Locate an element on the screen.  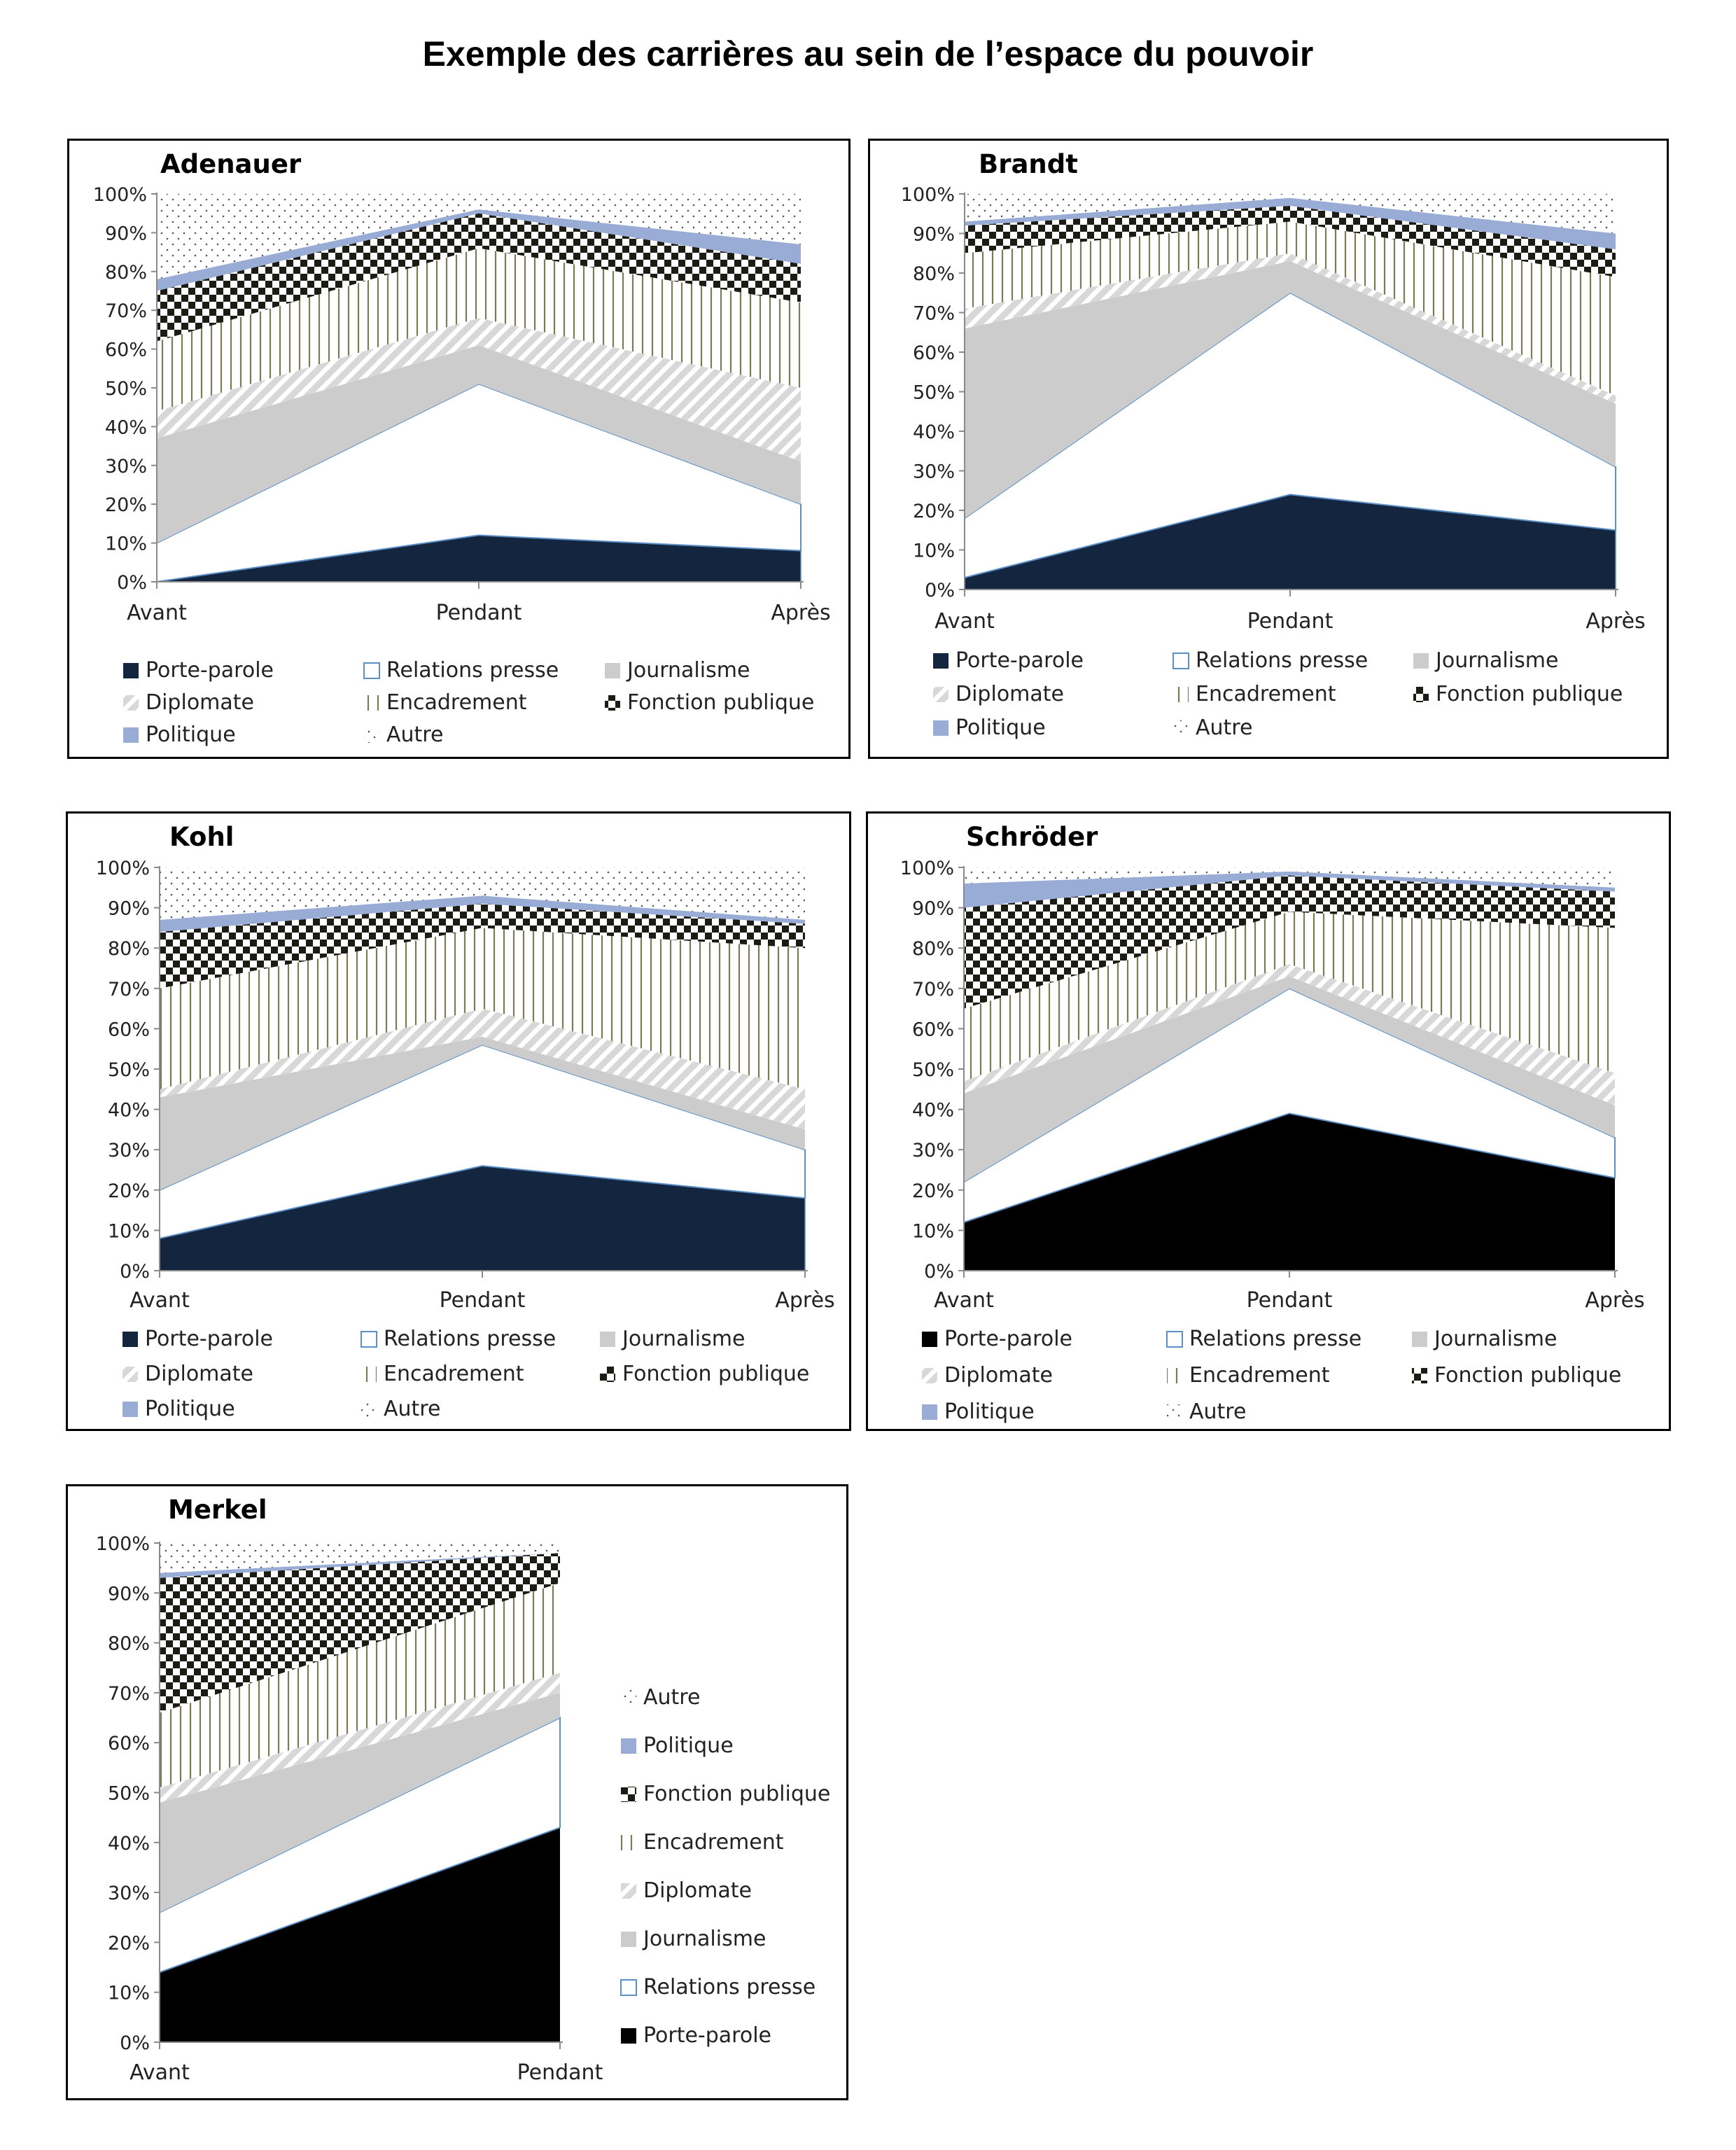
x-tick-label-pendant: Pendant is located at coordinates (483, 1300).